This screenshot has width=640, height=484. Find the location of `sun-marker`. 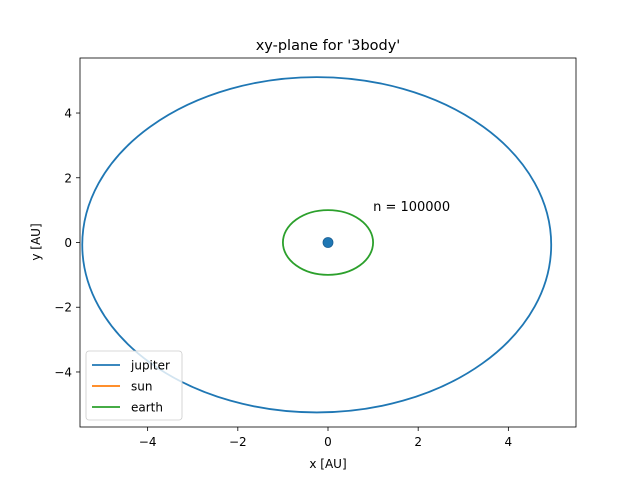

sun-marker is located at coordinates (328, 242).